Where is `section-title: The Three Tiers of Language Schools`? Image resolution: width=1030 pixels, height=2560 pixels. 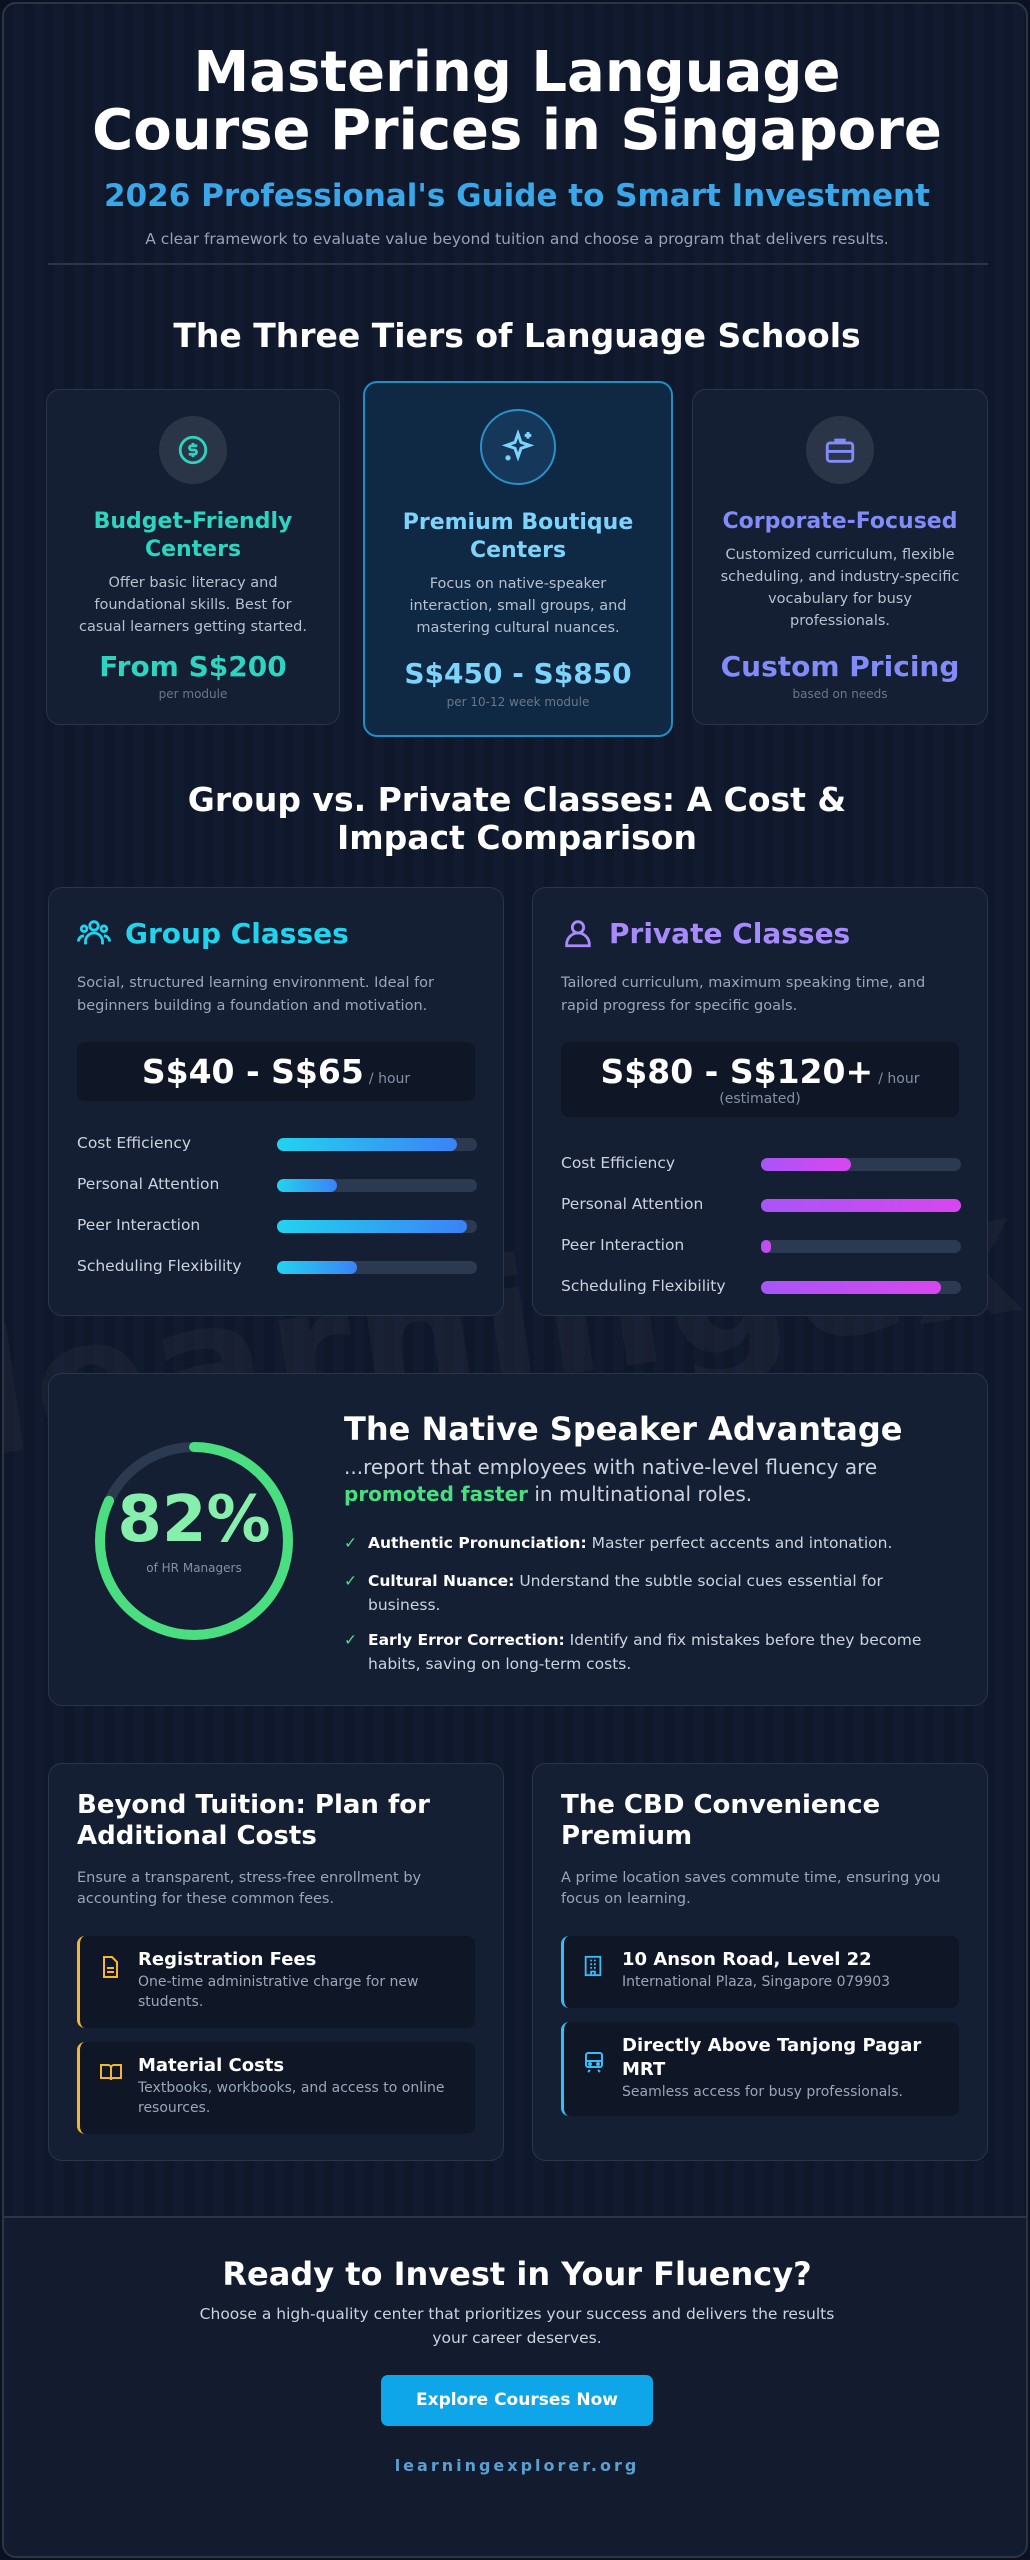
section-title: The Three Tiers of Language Schools is located at coordinates (517, 335).